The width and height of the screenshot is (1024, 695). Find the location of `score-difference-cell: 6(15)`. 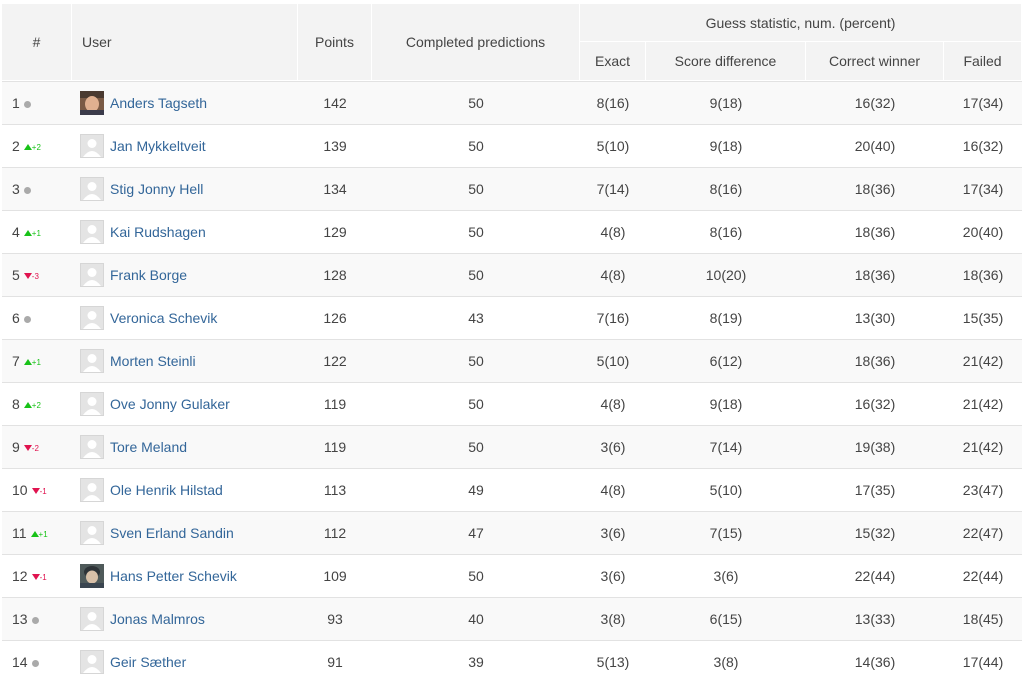

score-difference-cell: 6(15) is located at coordinates (726, 618).